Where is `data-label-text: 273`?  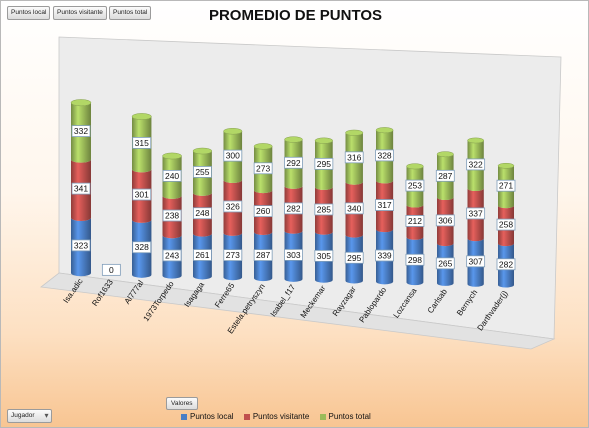 data-label-text: 273 is located at coordinates (233, 255).